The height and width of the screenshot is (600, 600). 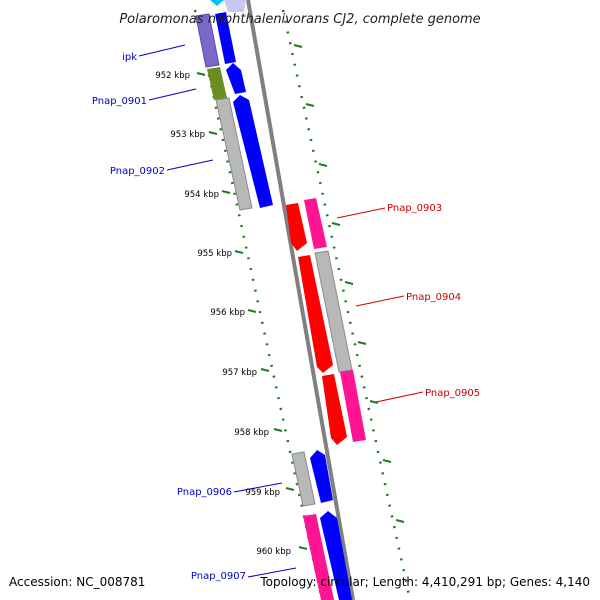 What do you see at coordinates (353, 406) in the screenshot?
I see `gene-pnap0905-feature` at bounding box center [353, 406].